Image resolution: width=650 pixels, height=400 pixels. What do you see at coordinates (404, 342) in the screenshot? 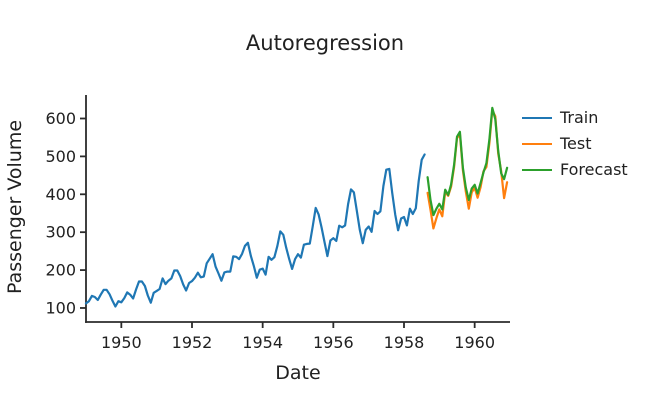
I see `x-tick-label: 1958` at bounding box center [404, 342].